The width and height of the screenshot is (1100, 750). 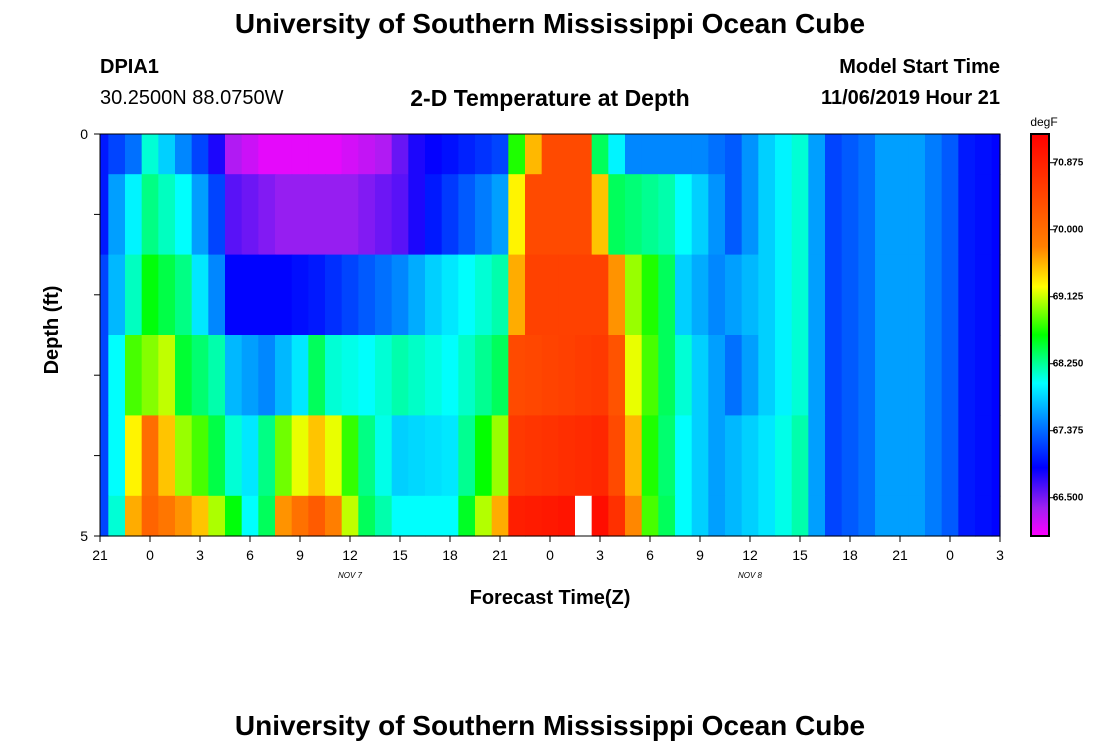 I want to click on y-tick-label: 5, so click(x=84, y=536).